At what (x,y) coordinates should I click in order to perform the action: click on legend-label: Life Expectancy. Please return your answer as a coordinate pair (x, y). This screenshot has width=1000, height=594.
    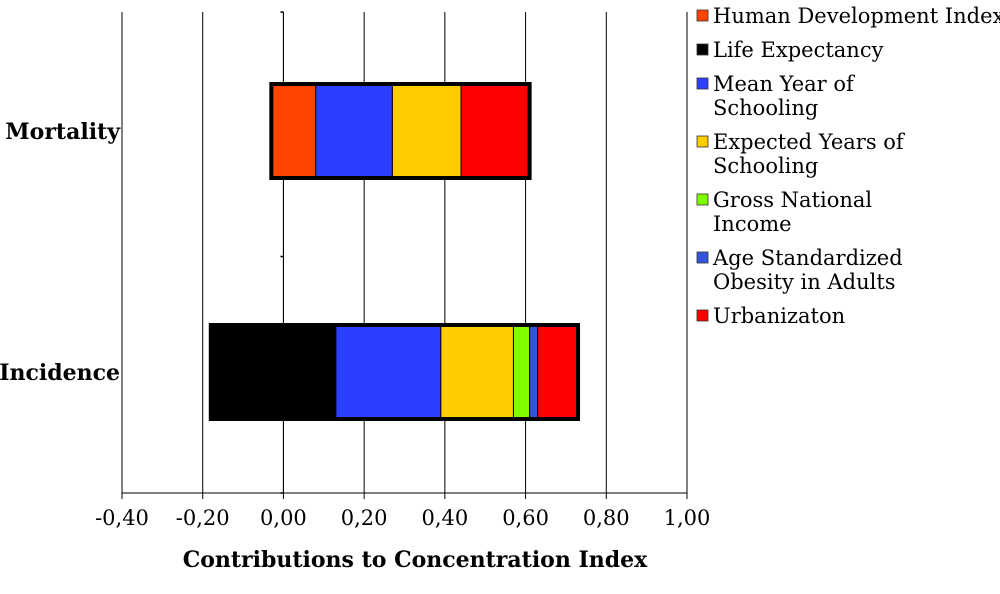
    Looking at the image, I should click on (798, 50).